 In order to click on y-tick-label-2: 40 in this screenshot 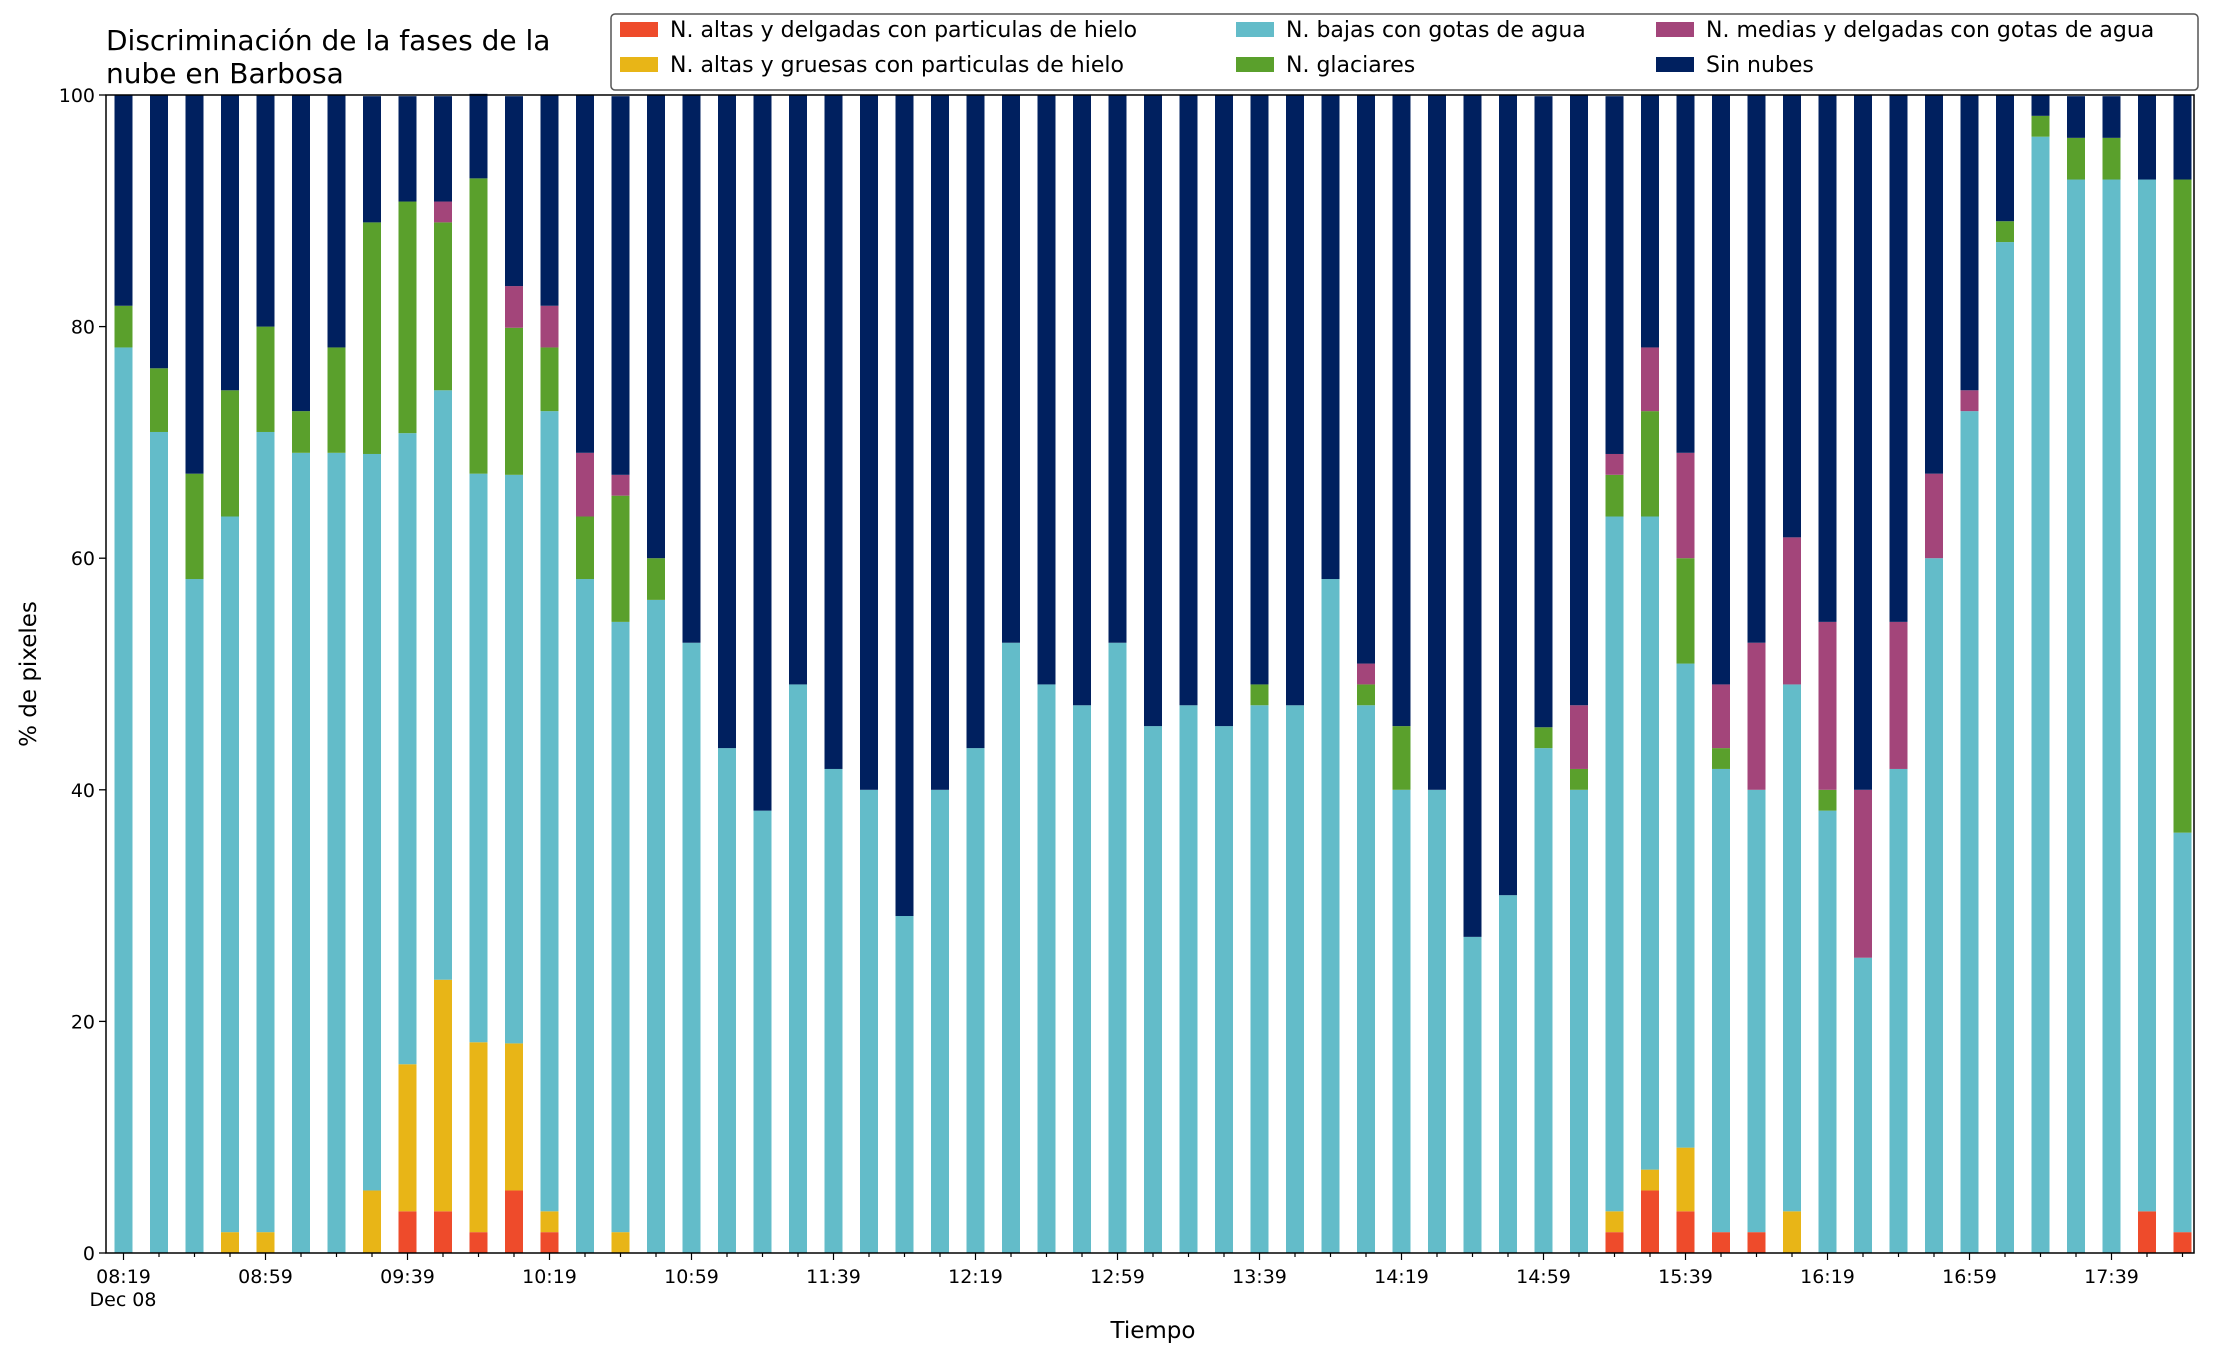, I will do `click(83, 791)`.